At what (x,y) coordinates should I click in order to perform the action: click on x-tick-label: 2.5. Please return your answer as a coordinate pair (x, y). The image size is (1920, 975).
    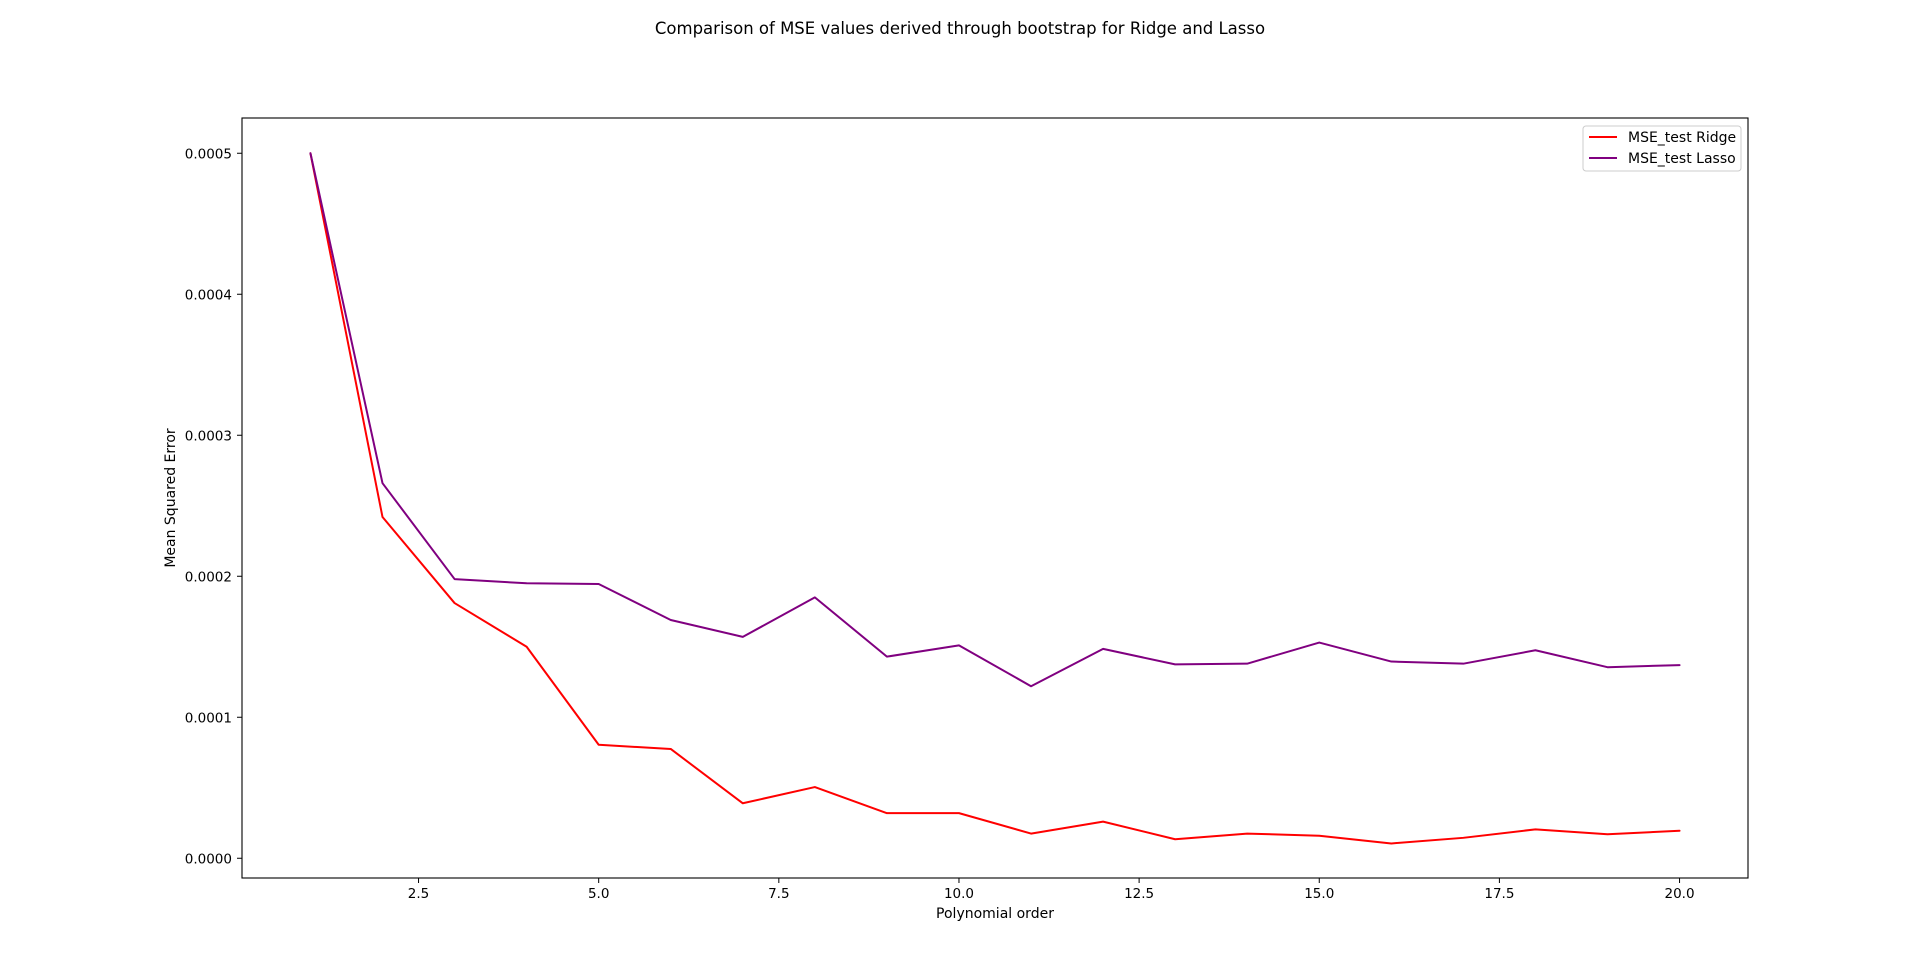
    Looking at the image, I should click on (418, 894).